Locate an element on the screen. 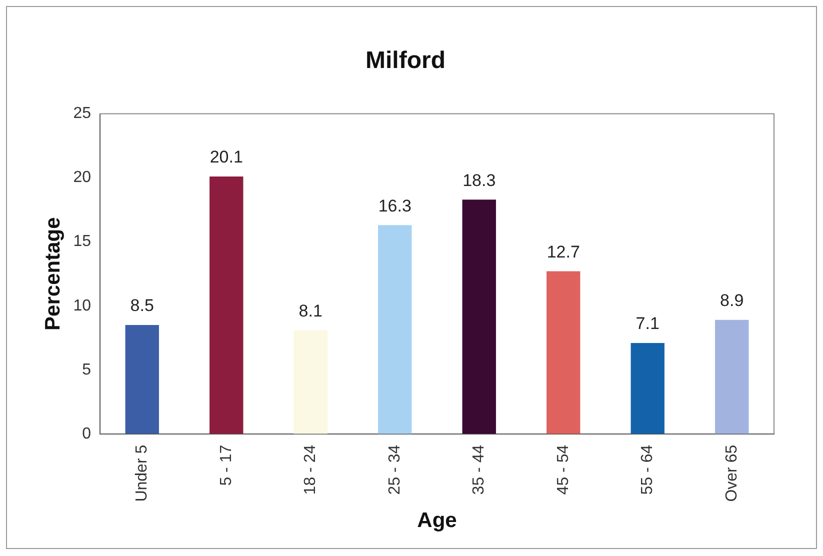 This screenshot has width=823, height=556. x-tick-label: 18 - 24 is located at coordinates (311, 469).